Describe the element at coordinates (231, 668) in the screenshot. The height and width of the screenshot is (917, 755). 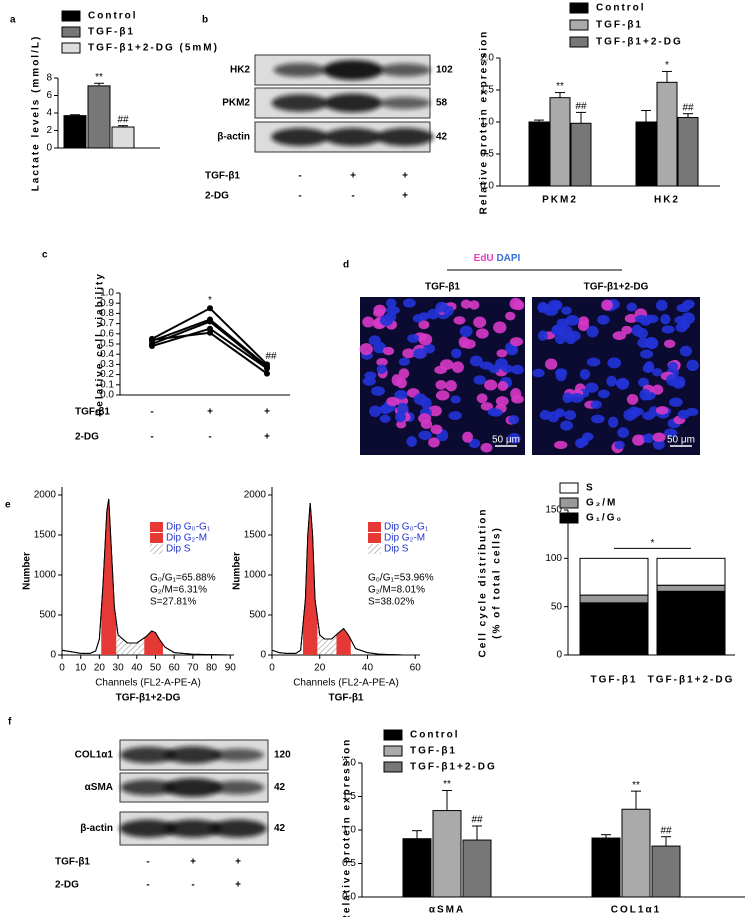
I see `x-tick-label: 90` at that location.